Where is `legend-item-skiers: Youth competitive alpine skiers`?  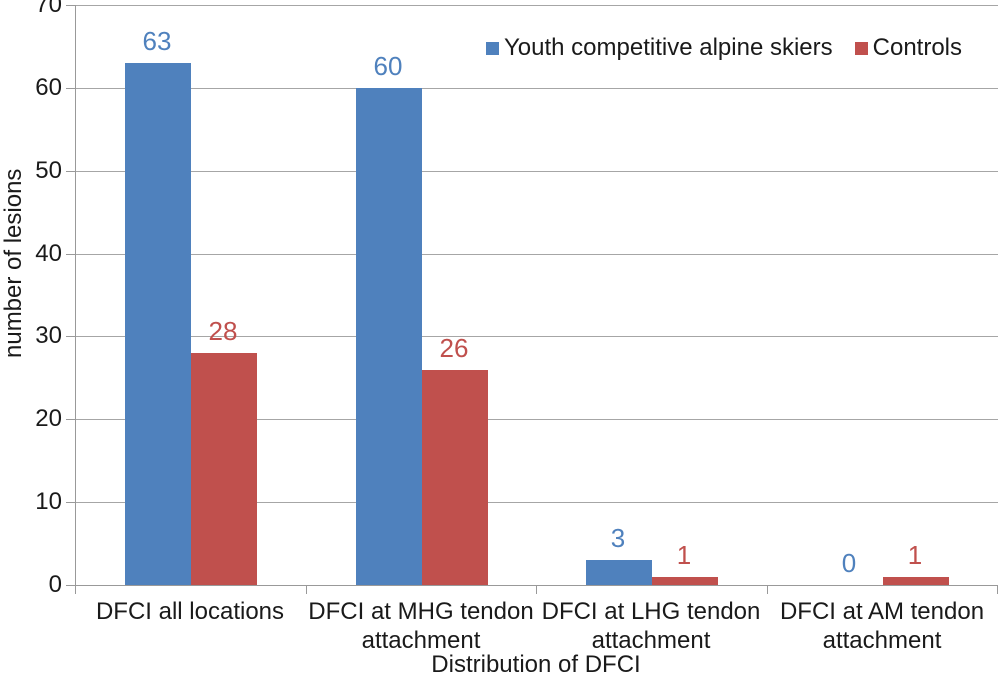 legend-item-skiers: Youth competitive alpine skiers is located at coordinates (659, 48).